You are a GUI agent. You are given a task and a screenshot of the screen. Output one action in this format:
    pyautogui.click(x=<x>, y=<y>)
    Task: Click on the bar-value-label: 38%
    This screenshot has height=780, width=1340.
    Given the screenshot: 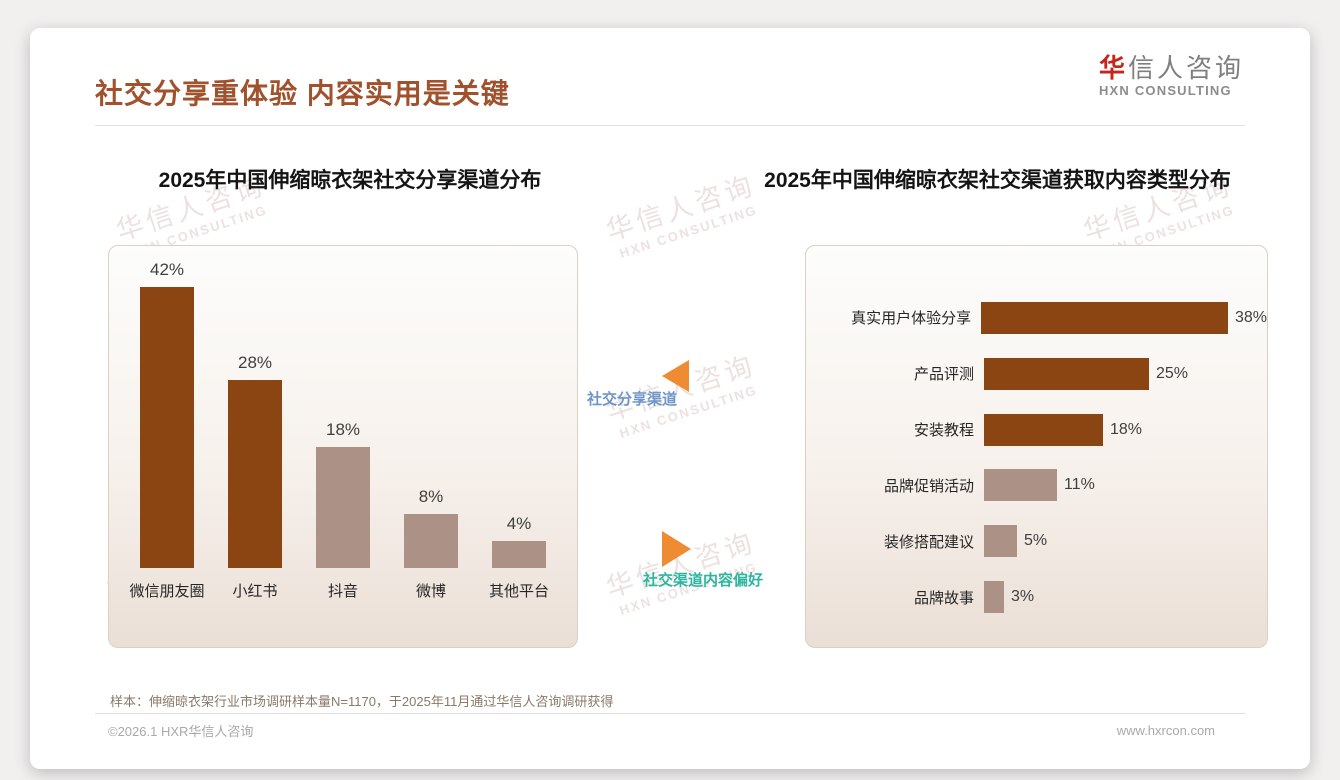 What is the action you would take?
    pyautogui.click(x=1250, y=317)
    